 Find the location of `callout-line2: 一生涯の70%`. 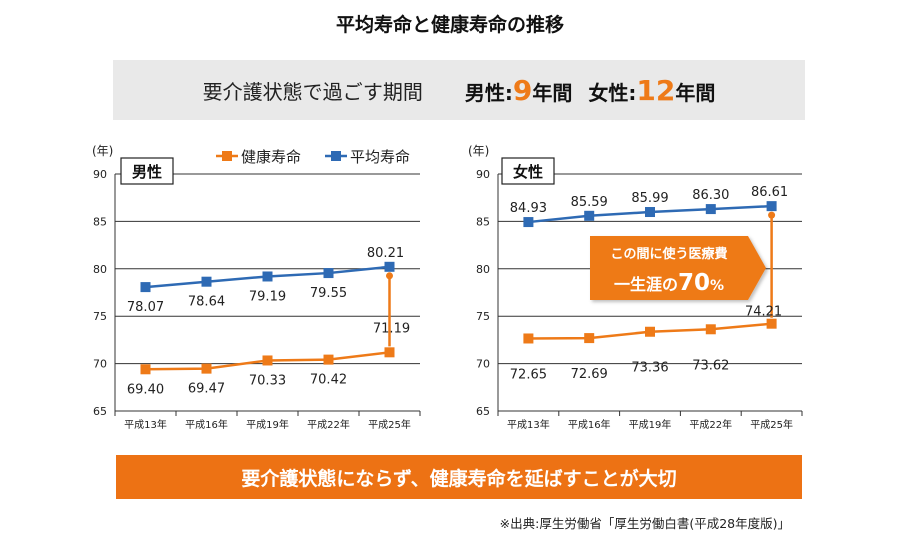

callout-line2: 一生涯の70% is located at coordinates (669, 283).